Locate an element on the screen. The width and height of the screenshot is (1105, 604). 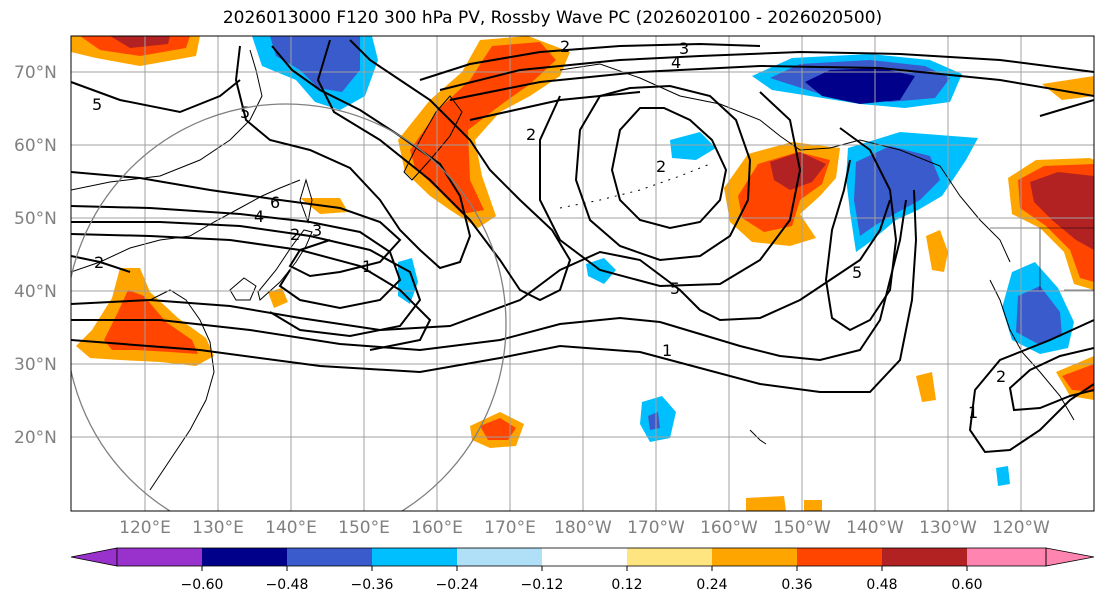
contour-4-jet is located at coordinates (236, 257).